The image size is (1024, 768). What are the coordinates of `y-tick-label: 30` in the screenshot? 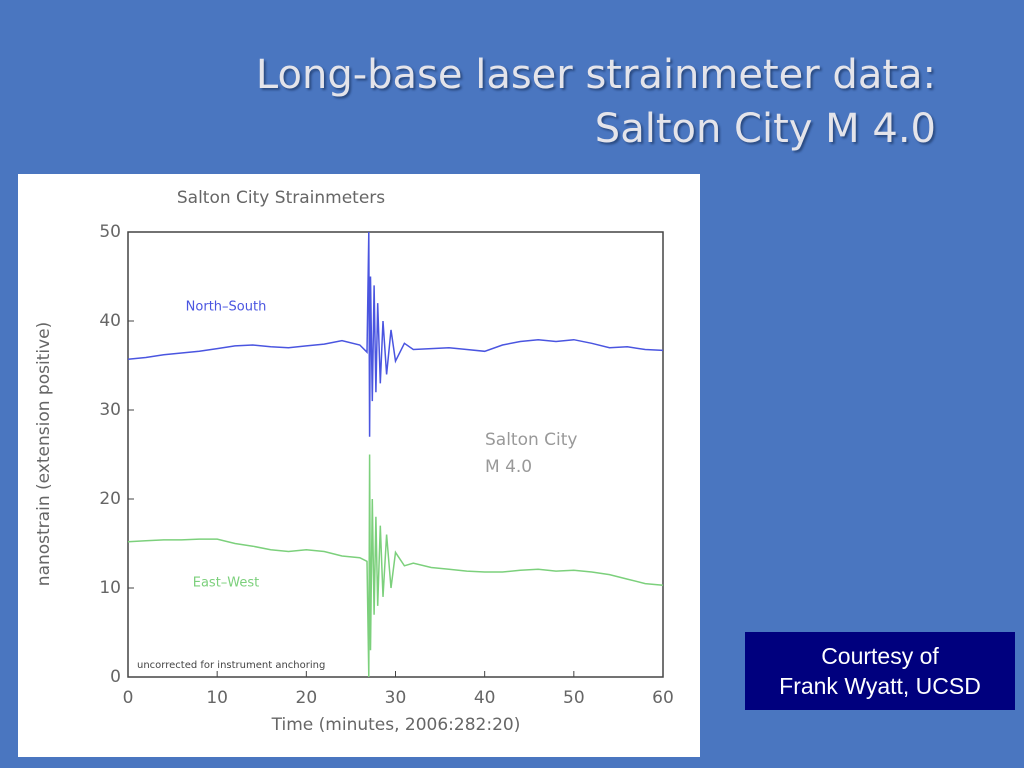 It's located at (110, 410).